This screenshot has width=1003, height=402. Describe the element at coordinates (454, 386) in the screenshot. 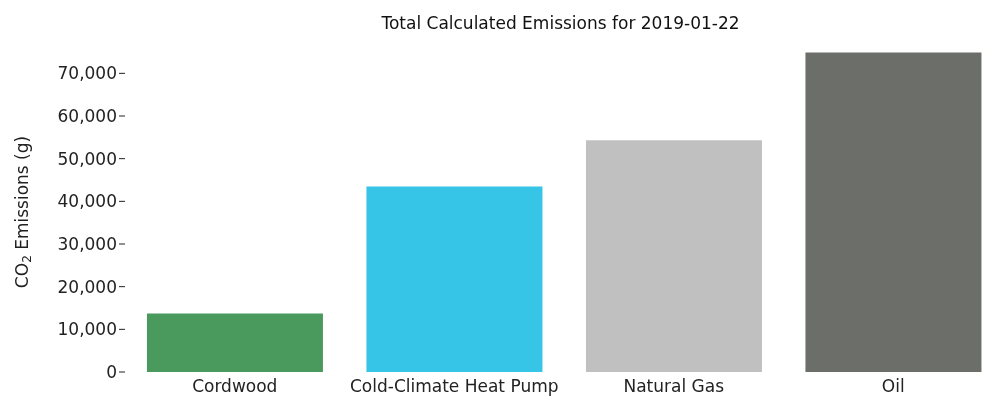

I see `x-tick-label: Cold-Climate Heat Pump` at that location.